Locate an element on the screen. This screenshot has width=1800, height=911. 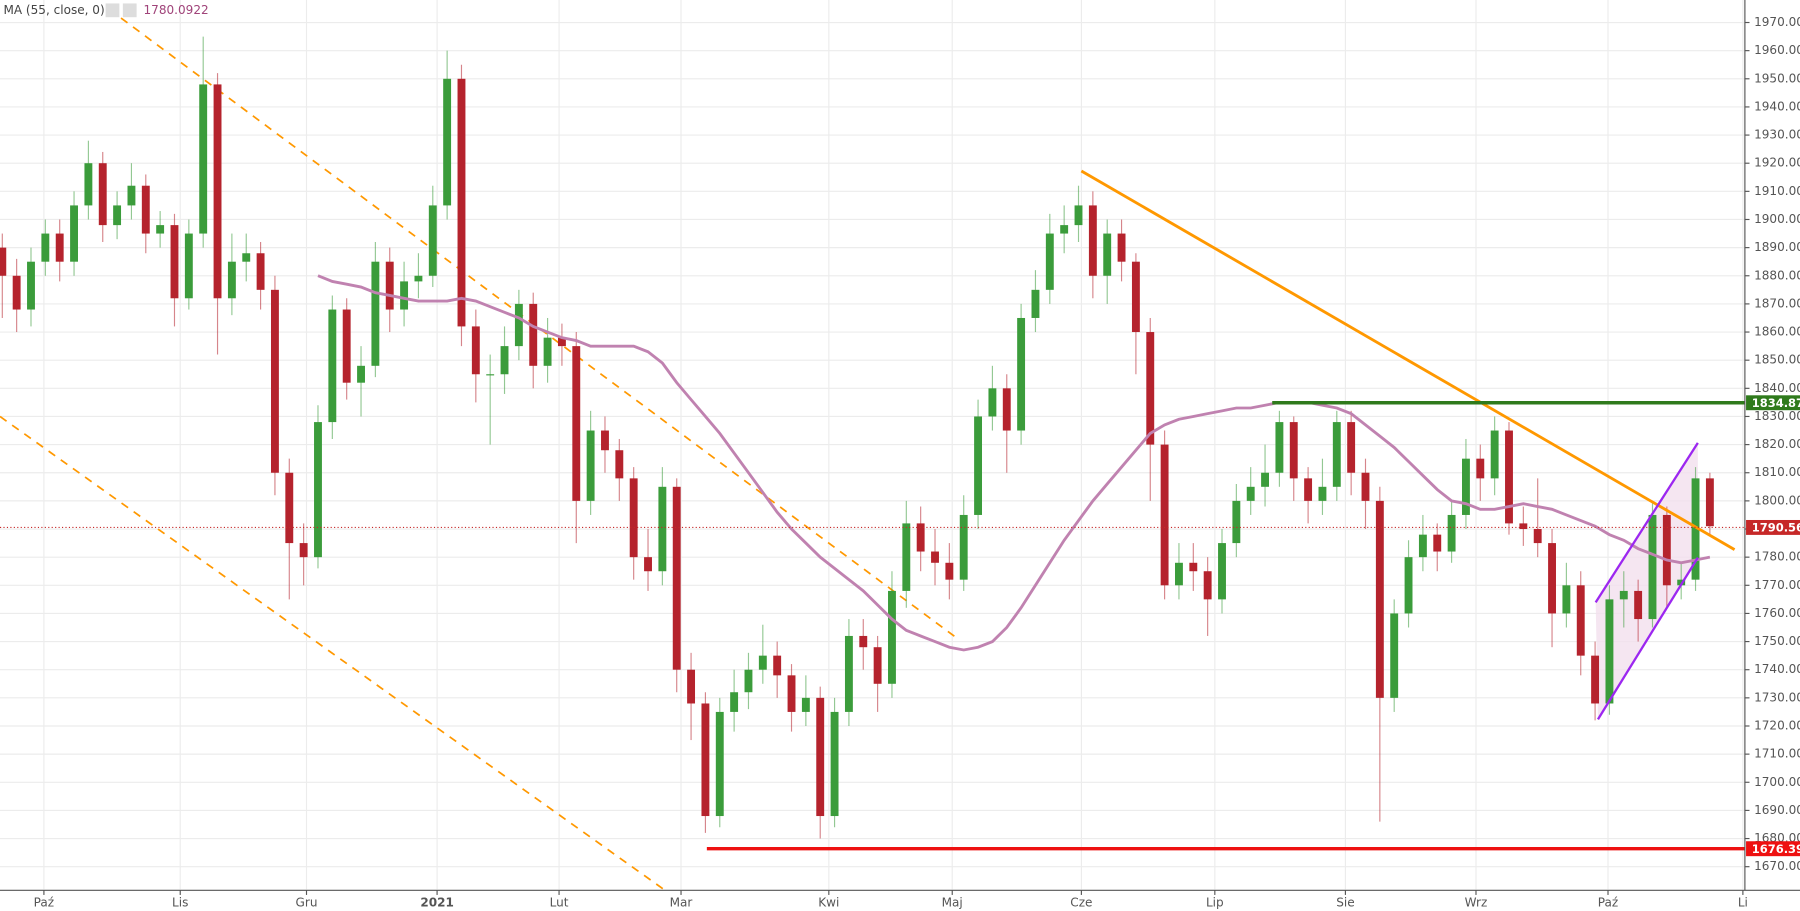
y-tick-label: 1760.00 is located at coordinates (1777, 613).